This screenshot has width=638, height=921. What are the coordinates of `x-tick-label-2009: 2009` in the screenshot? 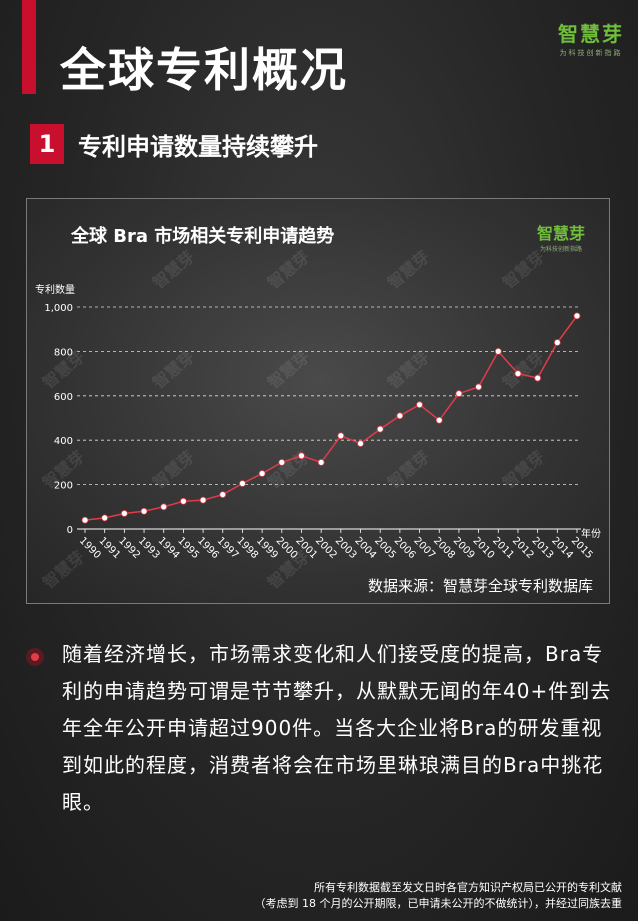 It's located at (464, 548).